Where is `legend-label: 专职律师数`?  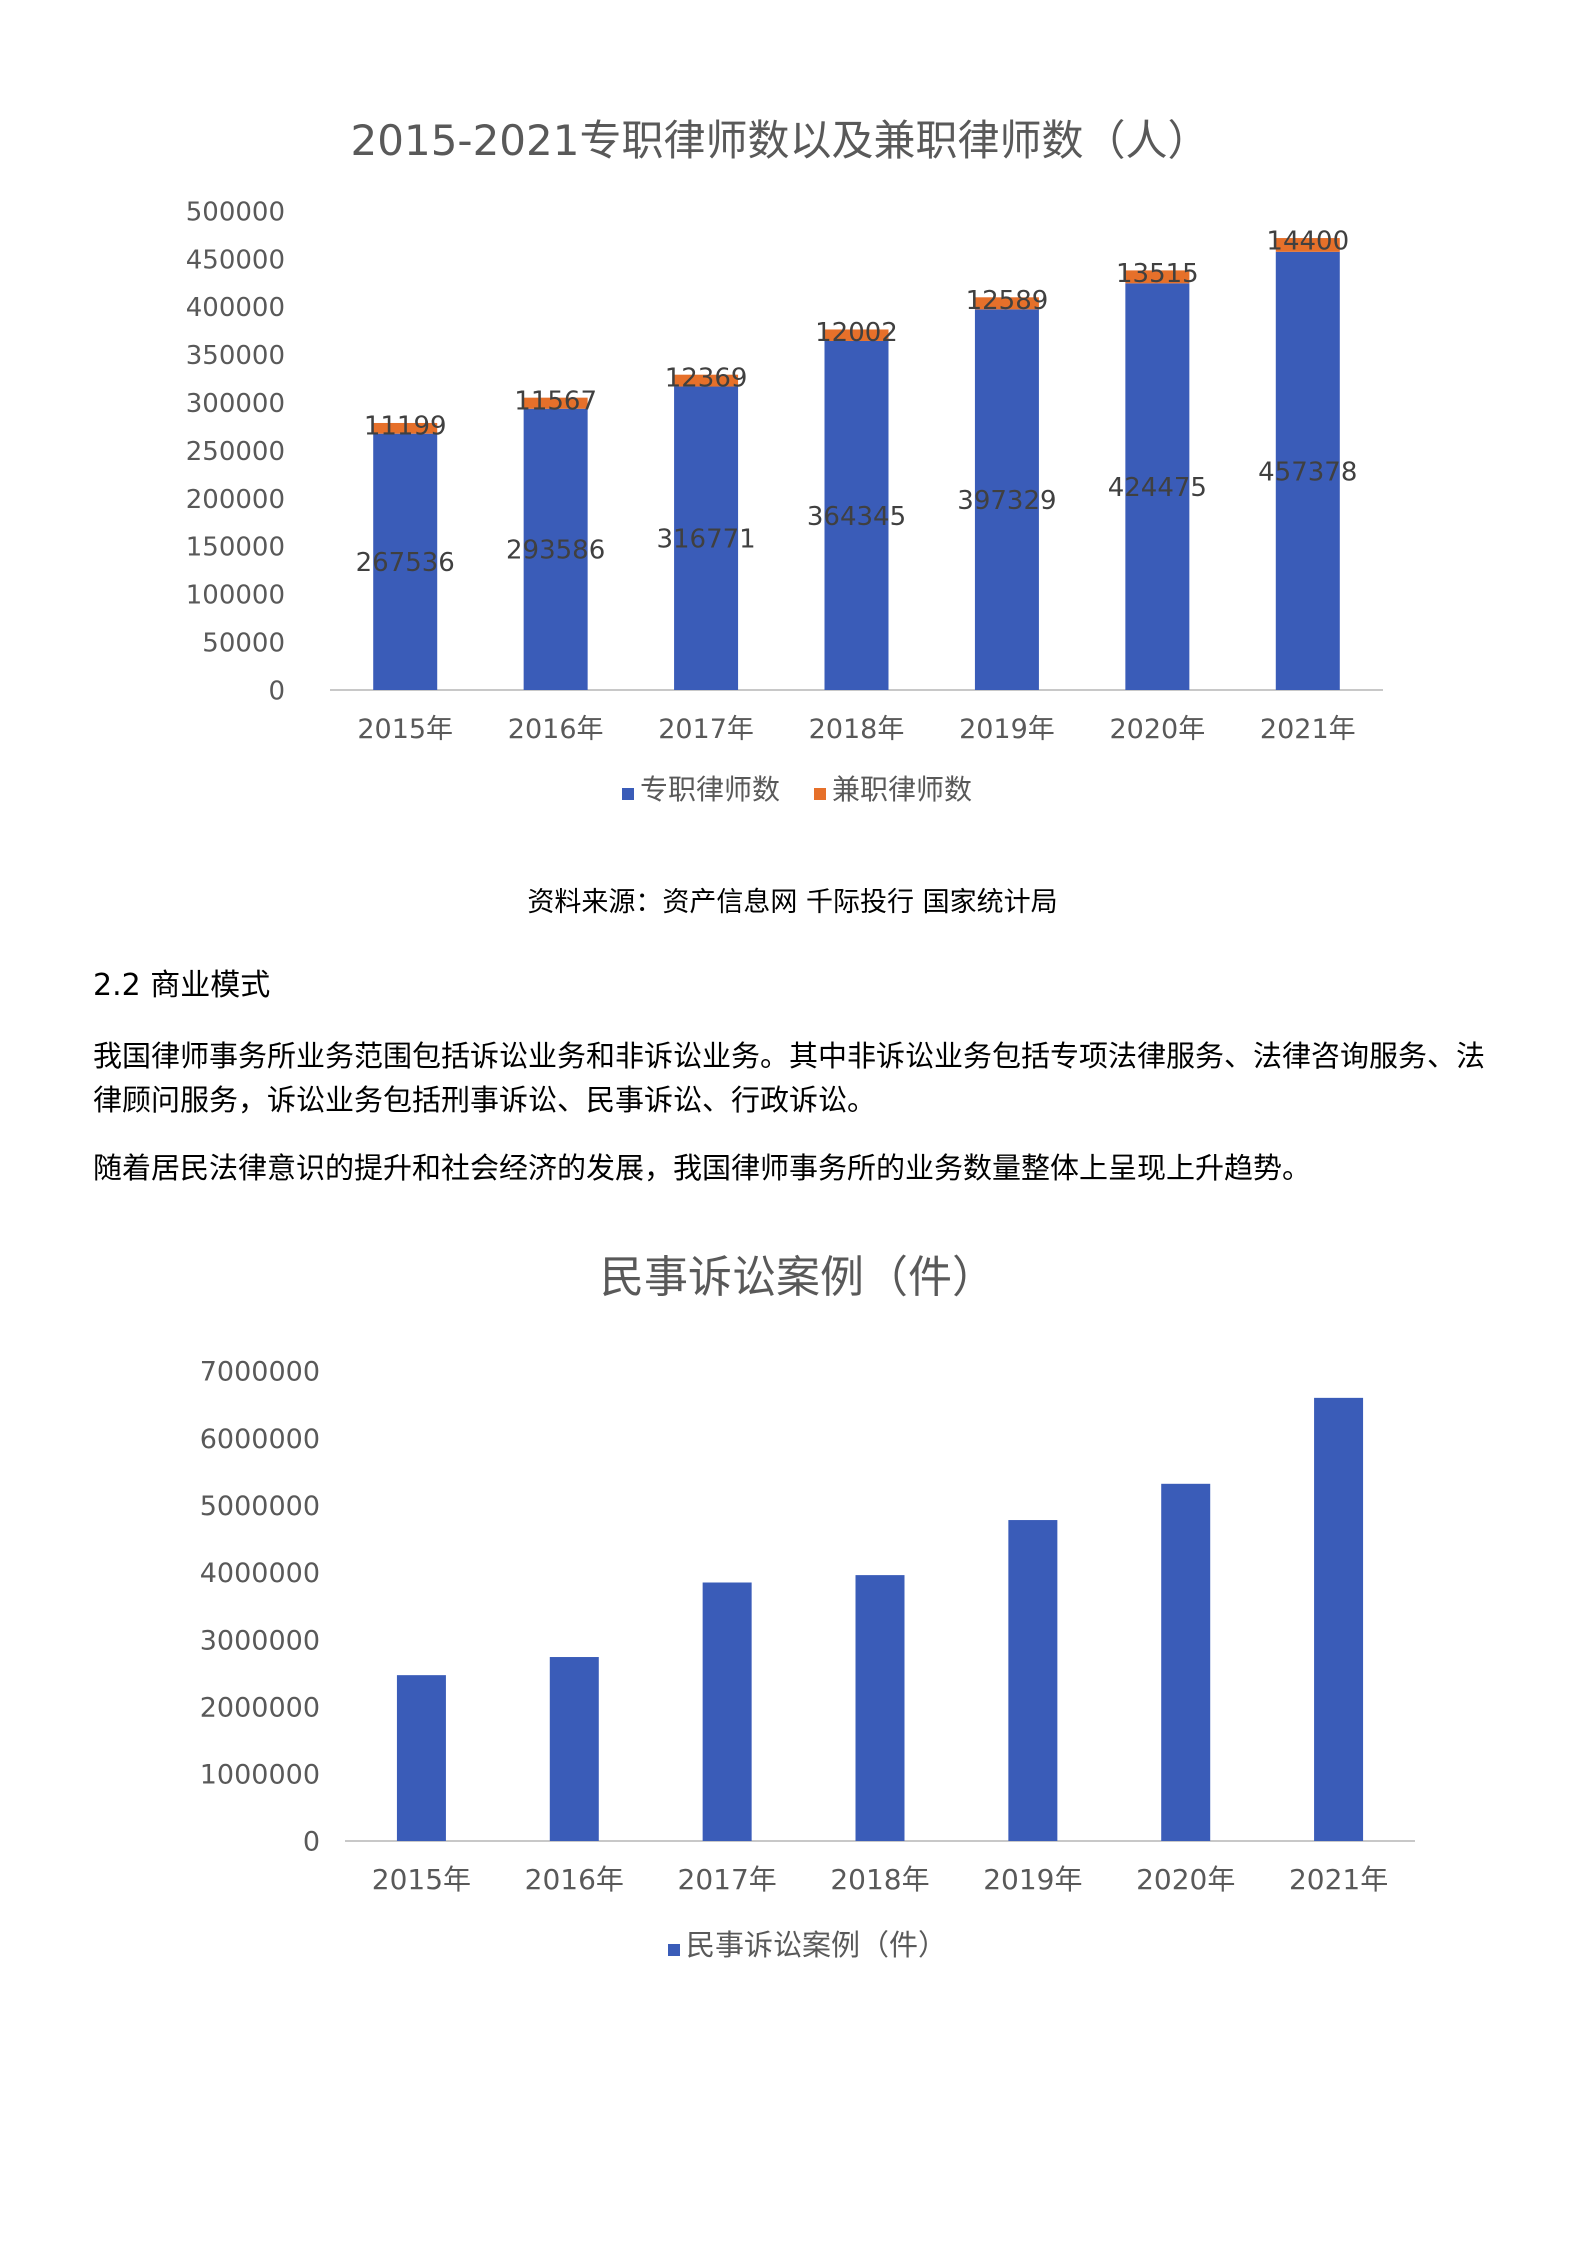
legend-label: 专职律师数 is located at coordinates (710, 789).